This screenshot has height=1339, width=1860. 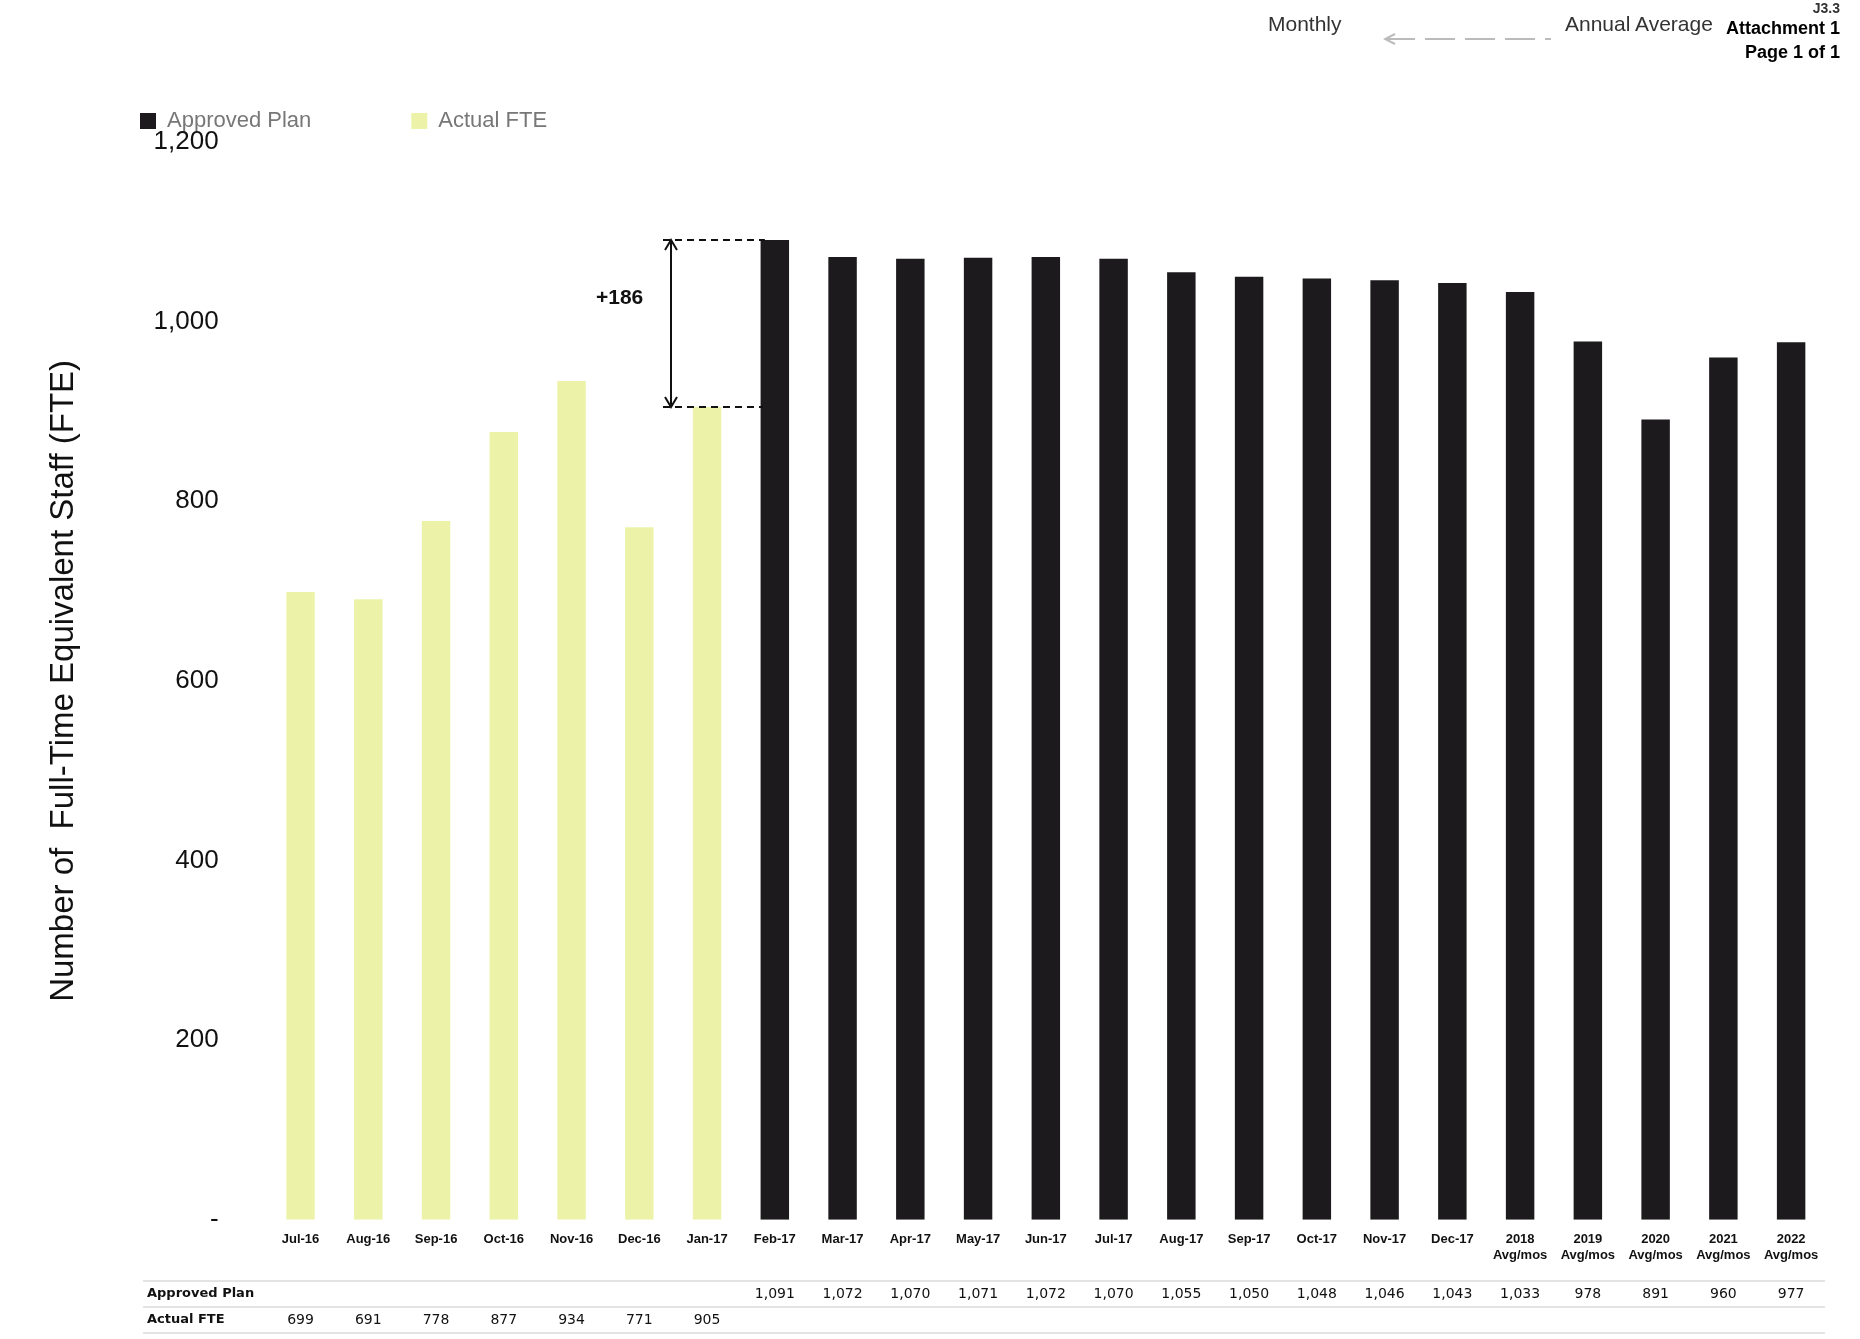 I want to click on data-label: 1,046, so click(x=1384, y=1292).